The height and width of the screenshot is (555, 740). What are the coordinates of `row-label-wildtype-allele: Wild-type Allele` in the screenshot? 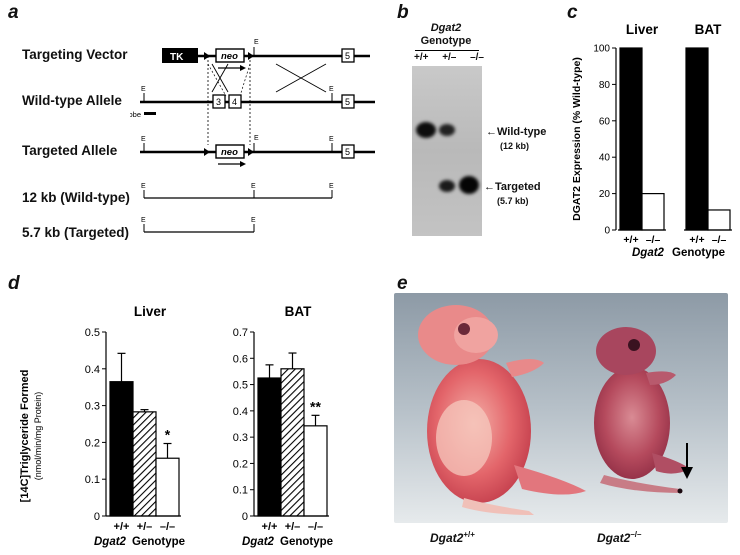 It's located at (72, 100).